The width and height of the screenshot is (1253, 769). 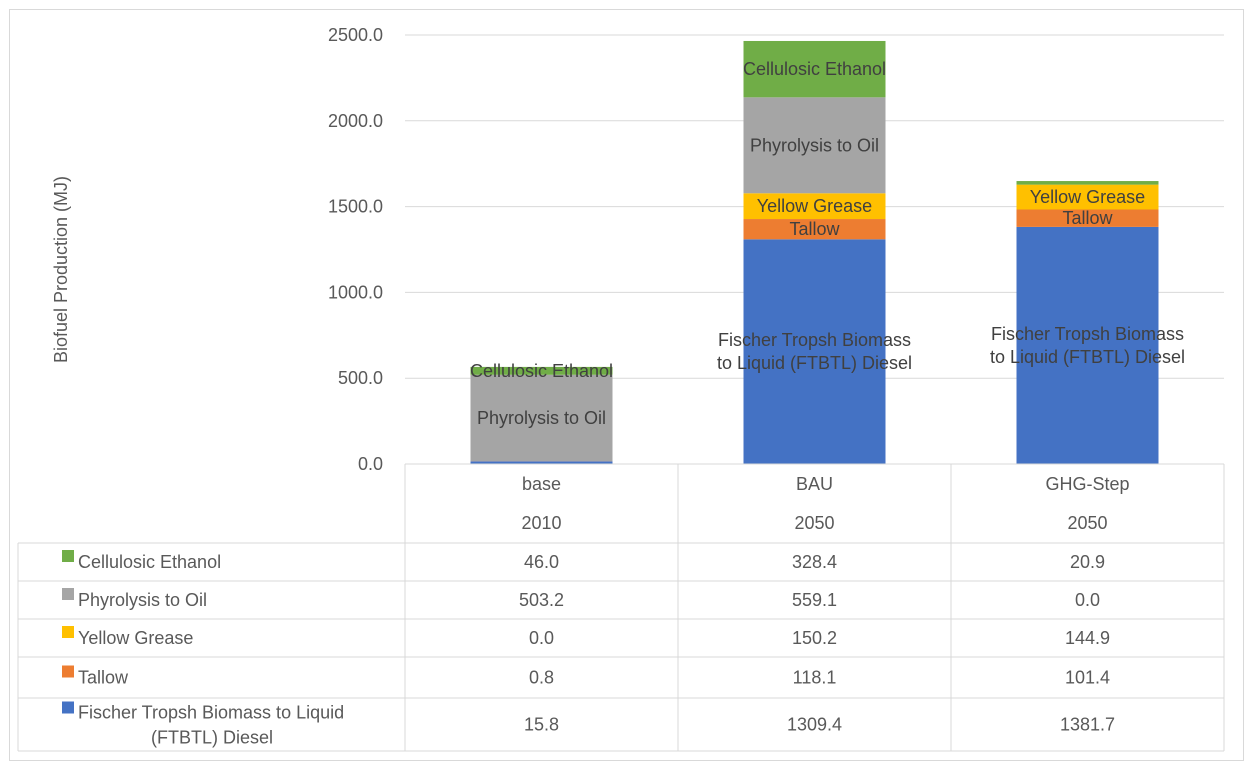 I want to click on bar-cellulosic-ethanol-base, so click(x=541, y=370).